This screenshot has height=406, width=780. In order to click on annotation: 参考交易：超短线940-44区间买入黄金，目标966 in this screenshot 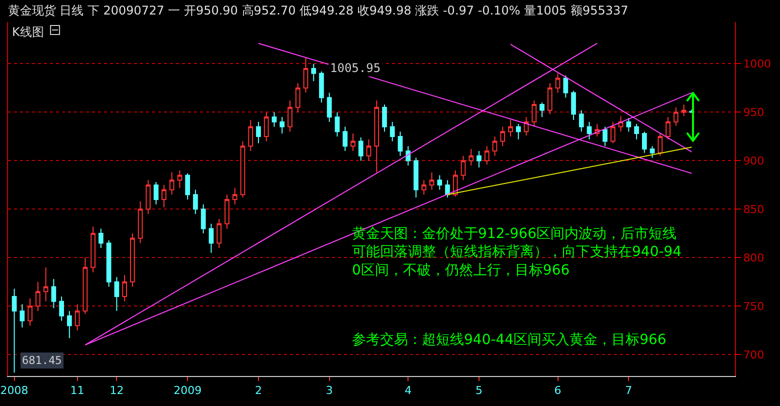, I will do `click(509, 340)`.